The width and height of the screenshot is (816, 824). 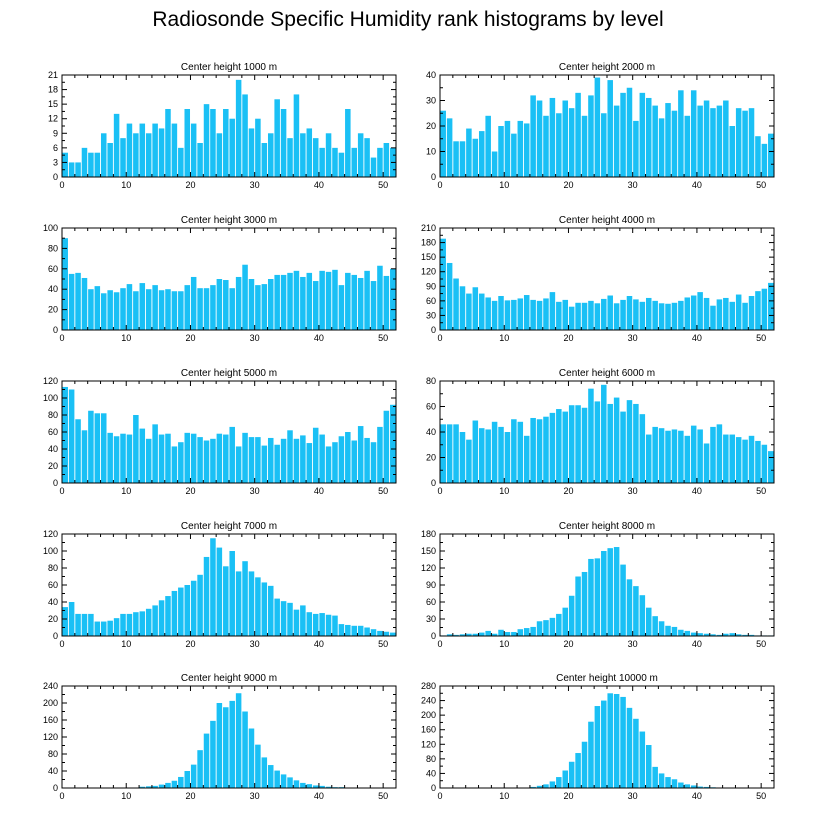 I want to click on y-tick-label: 210, so click(x=428, y=228).